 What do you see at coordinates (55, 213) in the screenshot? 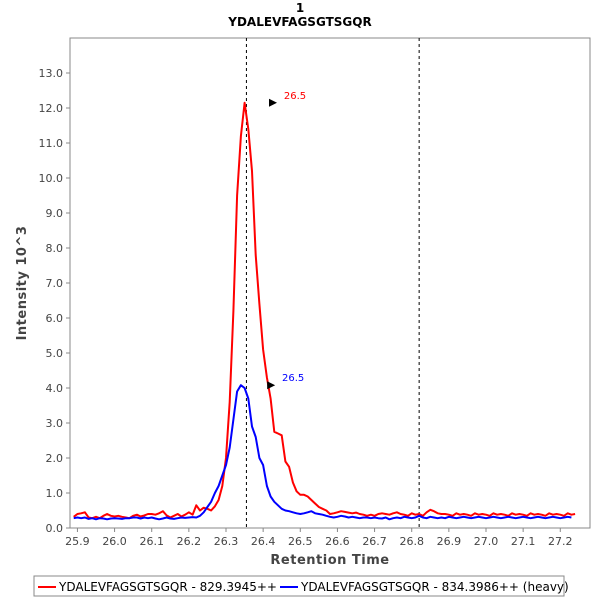
I see `y-tick-label: 9.0` at bounding box center [55, 213].